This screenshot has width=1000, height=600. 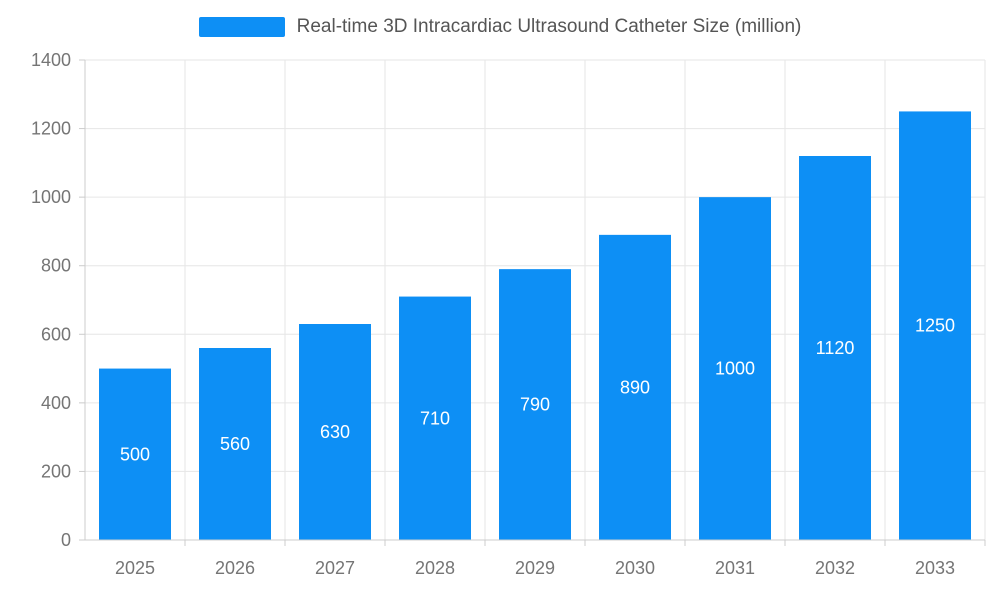 I want to click on y-axis-tick-label: 800, so click(x=56, y=266).